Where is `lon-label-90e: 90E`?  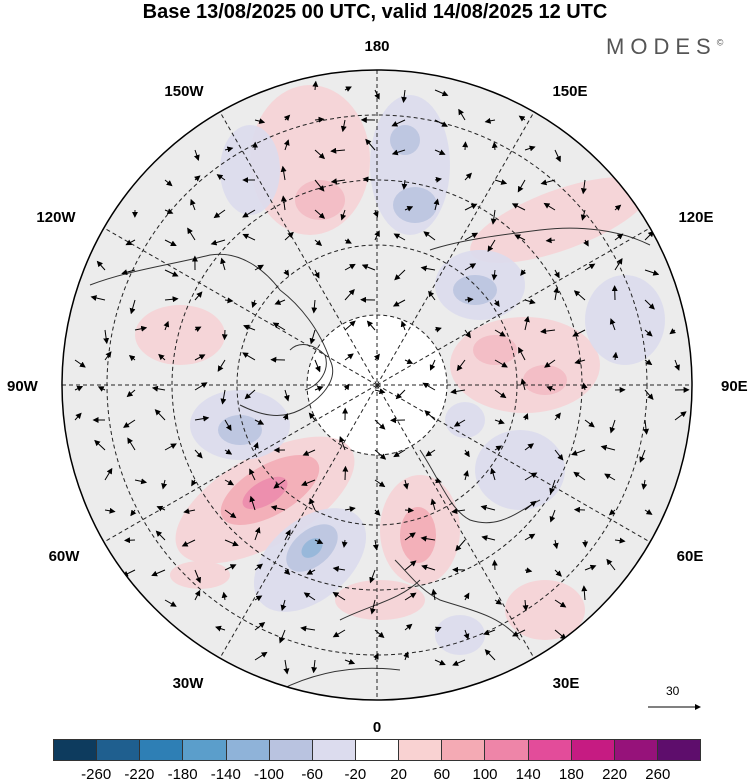 lon-label-90e: 90E is located at coordinates (734, 386).